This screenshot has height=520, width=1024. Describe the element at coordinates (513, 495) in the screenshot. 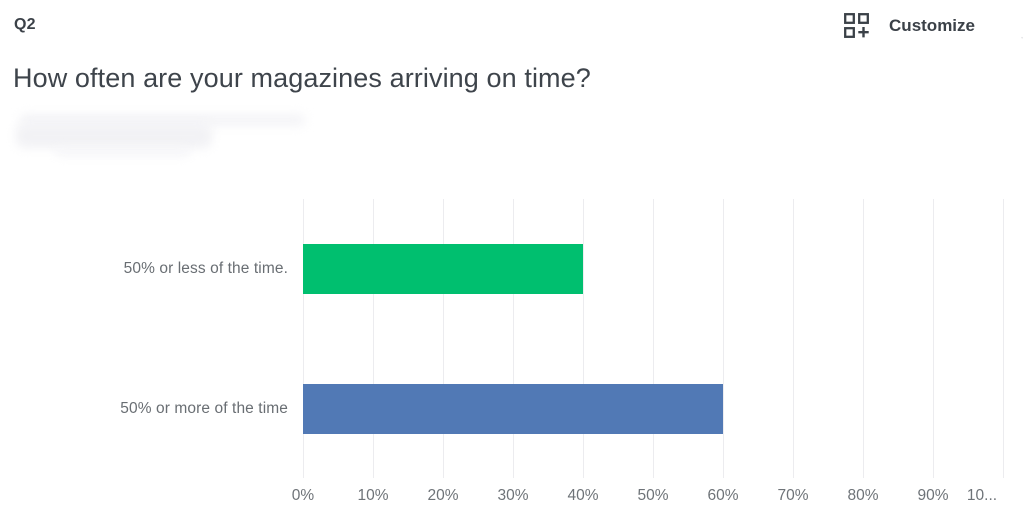

I see `x-tick-label: 30%` at that location.